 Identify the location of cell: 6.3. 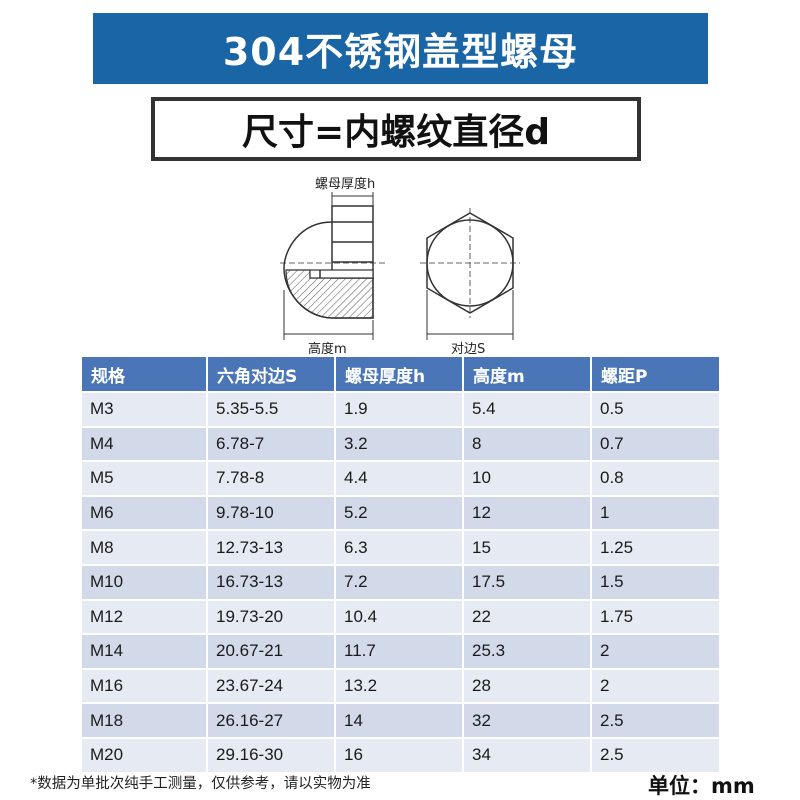
(400, 546).